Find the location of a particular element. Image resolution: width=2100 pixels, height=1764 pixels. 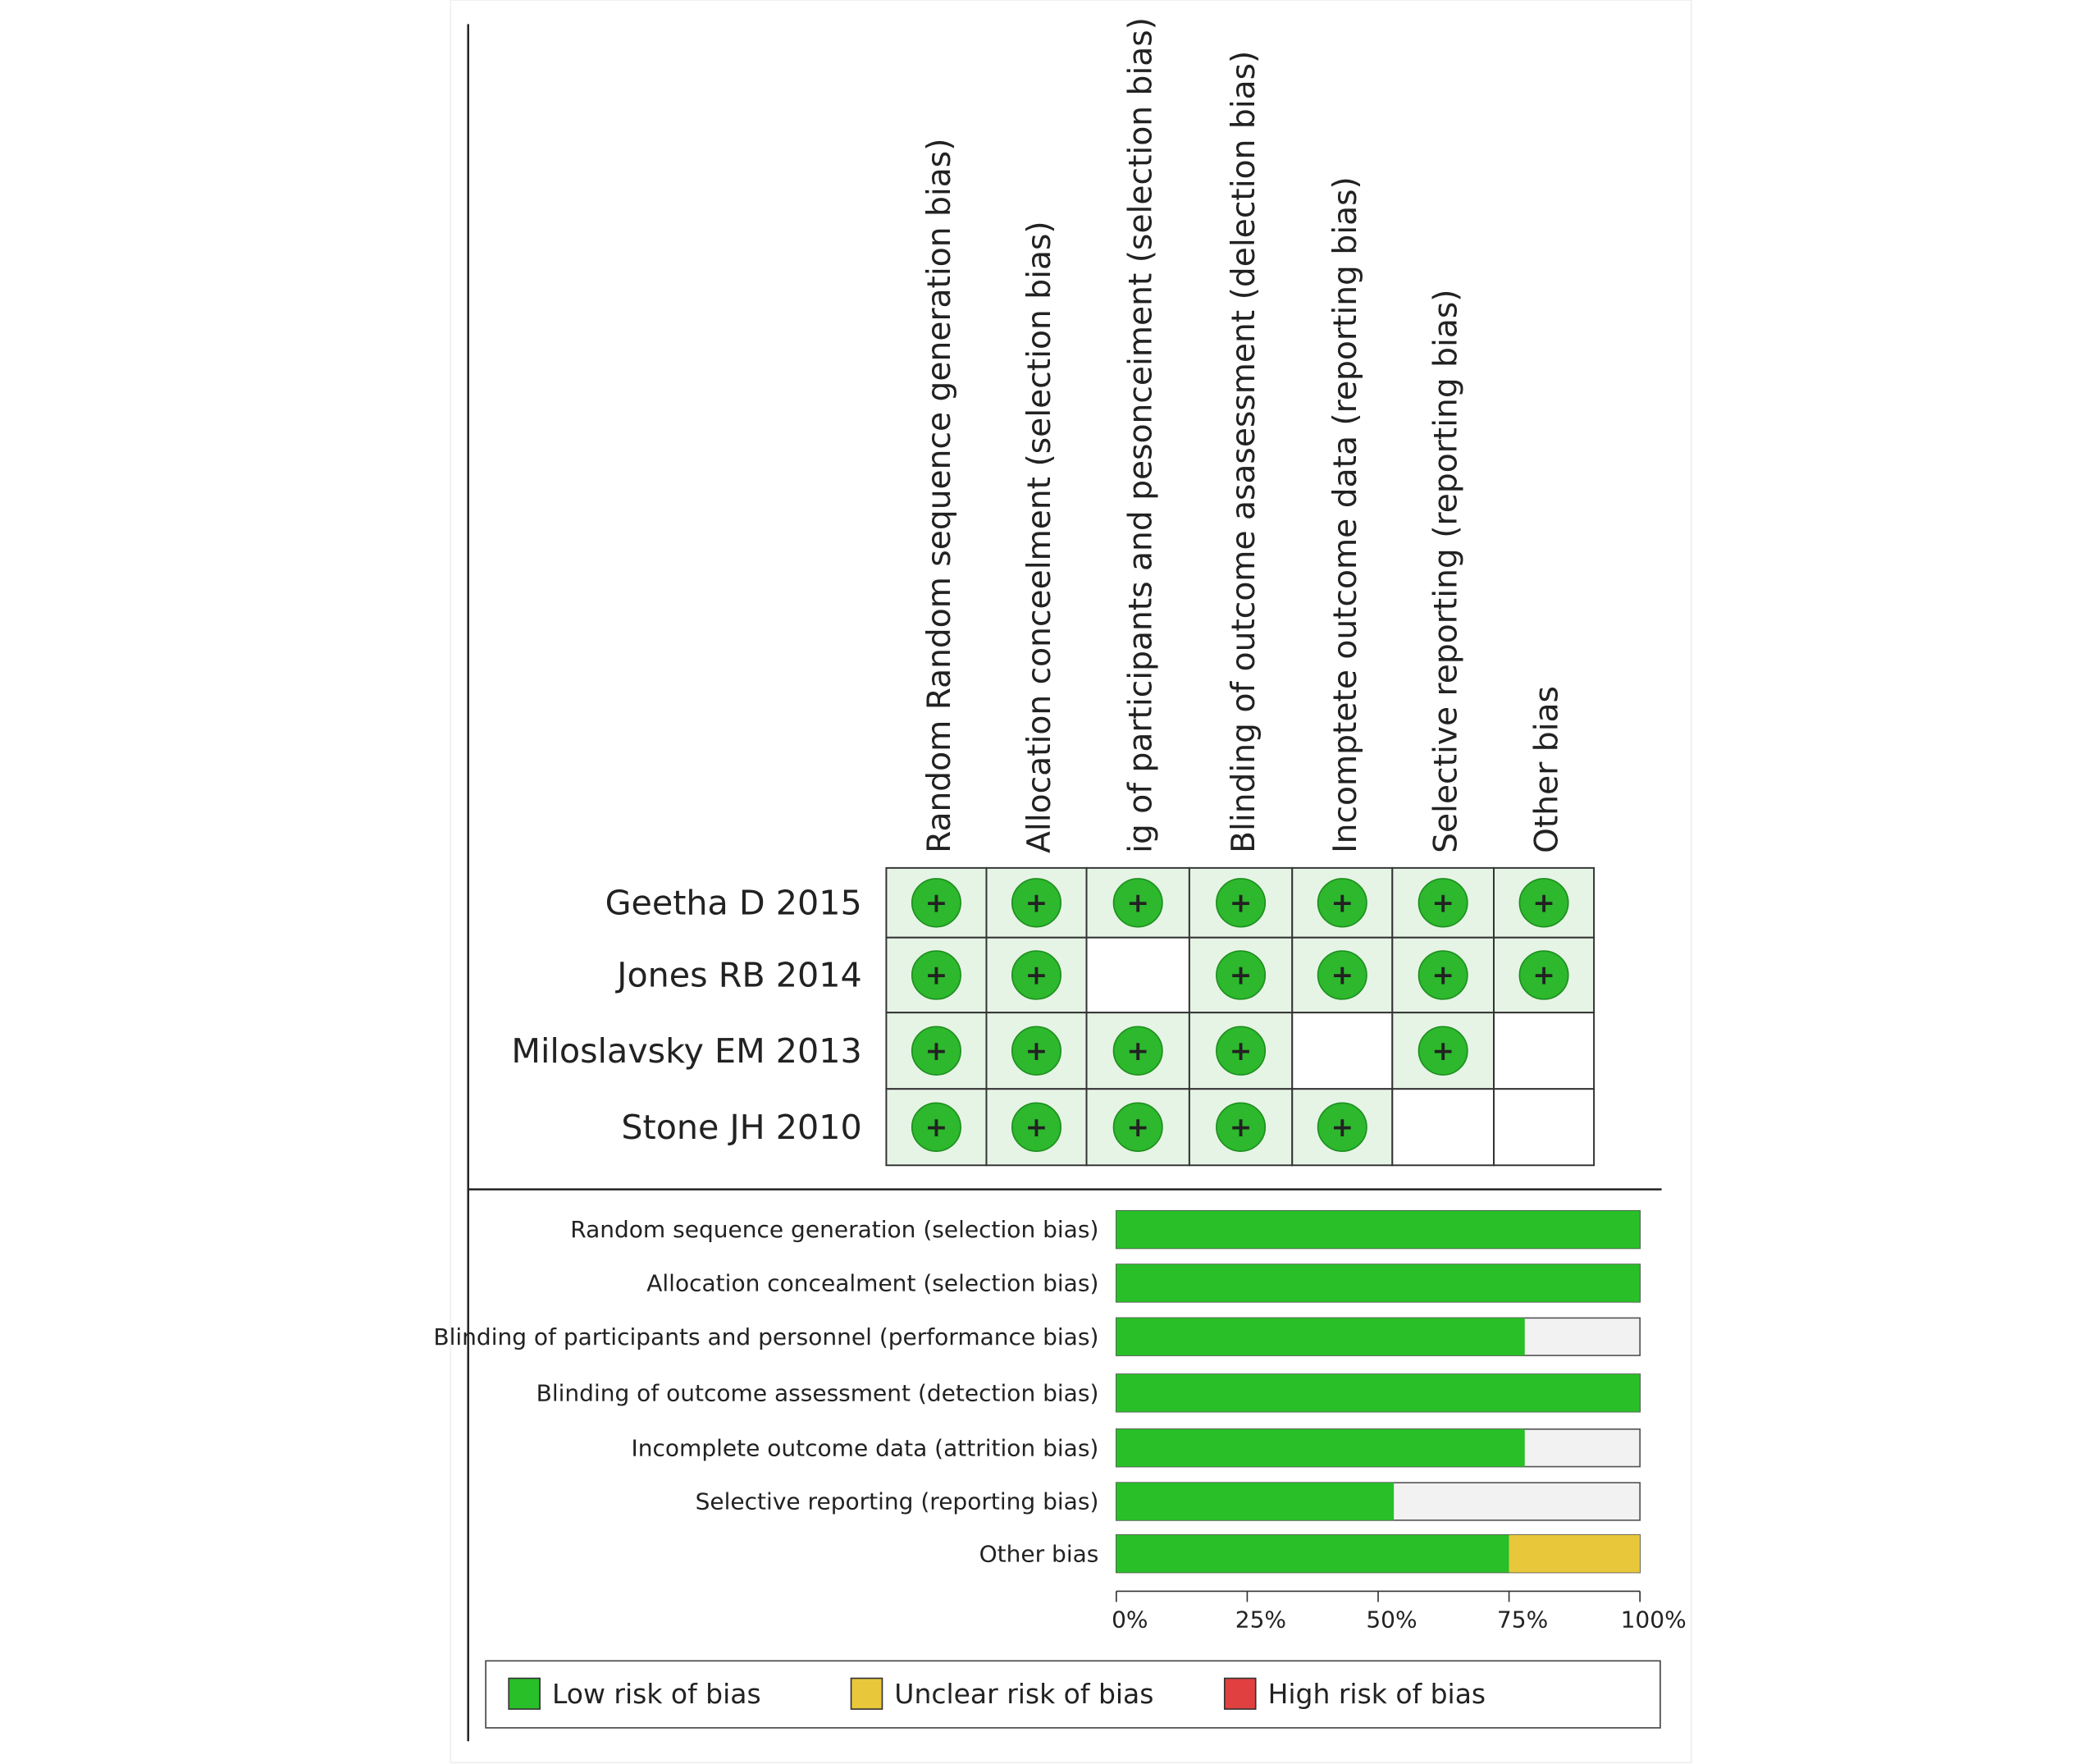

x-tick-label: 25% is located at coordinates (1261, 1620).